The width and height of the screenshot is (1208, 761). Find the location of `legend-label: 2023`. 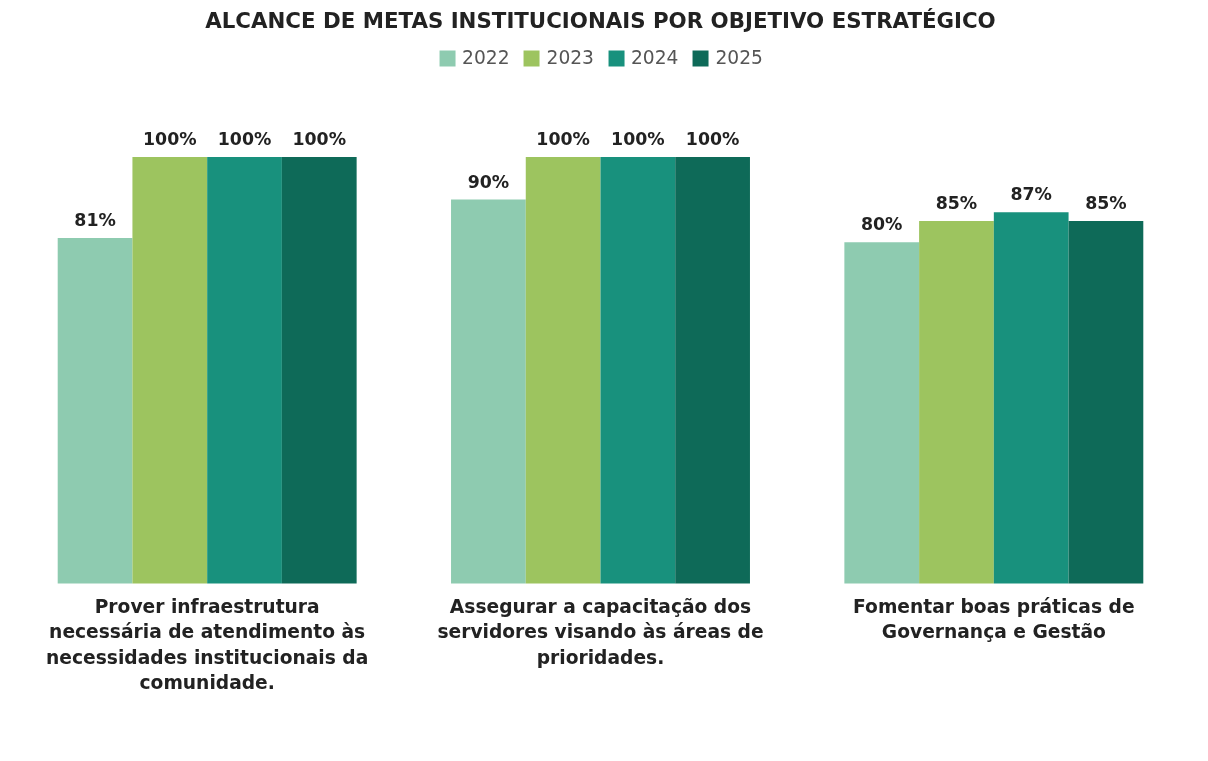

legend-label: 2023 is located at coordinates (570, 57).